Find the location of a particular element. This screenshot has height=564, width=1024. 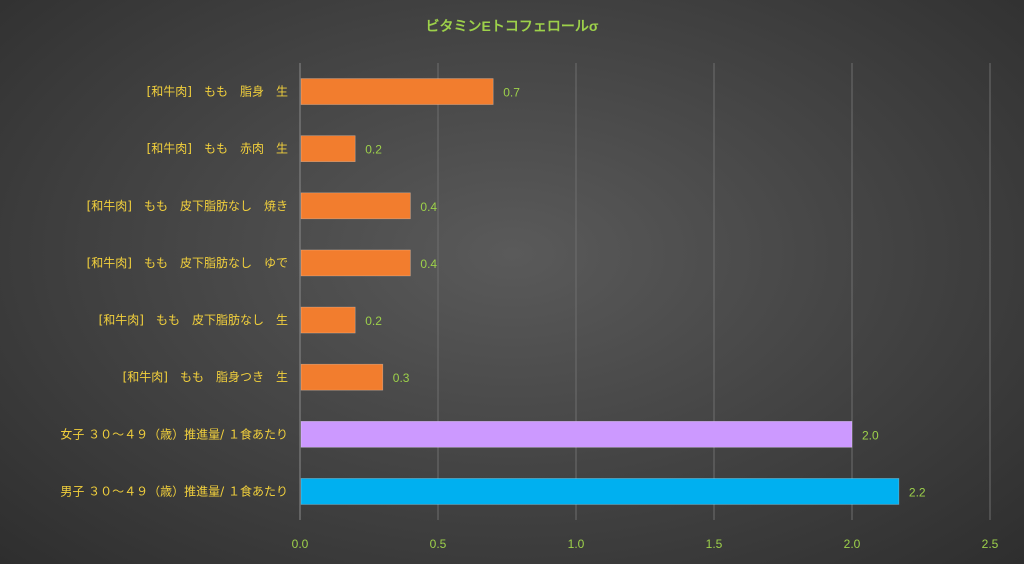

value-label: 0.3 is located at coordinates (401, 378).